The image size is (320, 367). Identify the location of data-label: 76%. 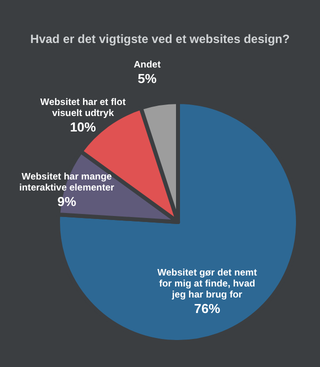
(207, 308).